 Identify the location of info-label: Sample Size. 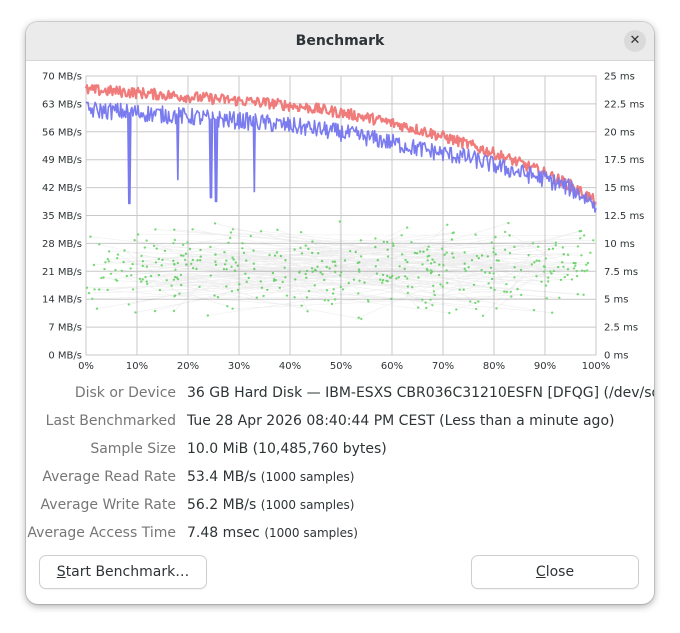
(133, 449).